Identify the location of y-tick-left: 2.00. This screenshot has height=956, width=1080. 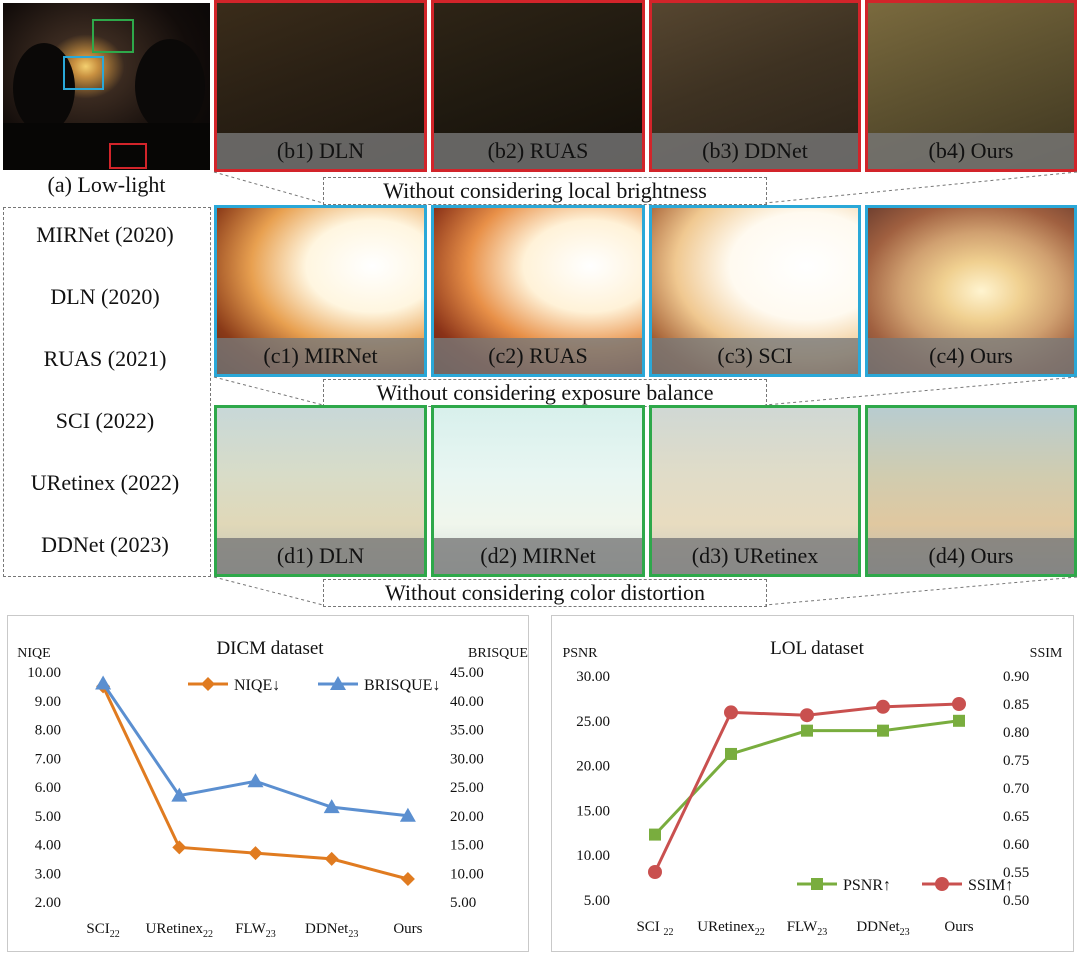
(48, 903).